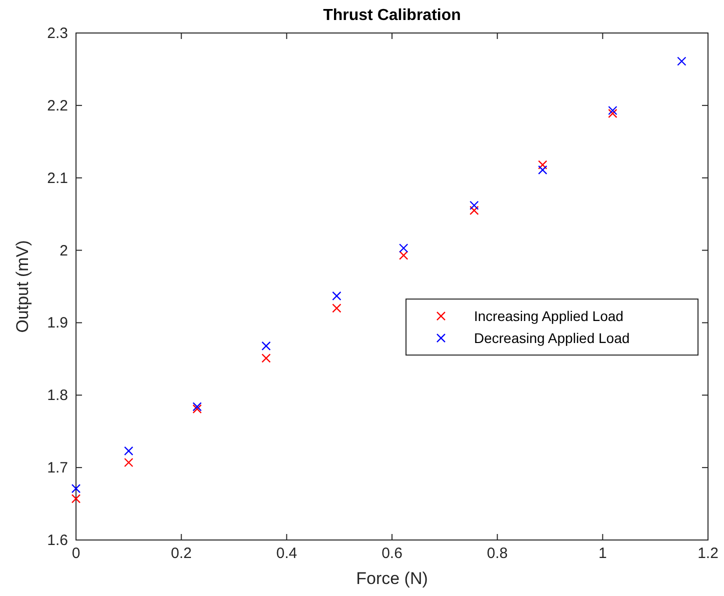 The image size is (724, 596). What do you see at coordinates (552, 338) in the screenshot?
I see `legend-label: Decreasing Applied Load` at bounding box center [552, 338].